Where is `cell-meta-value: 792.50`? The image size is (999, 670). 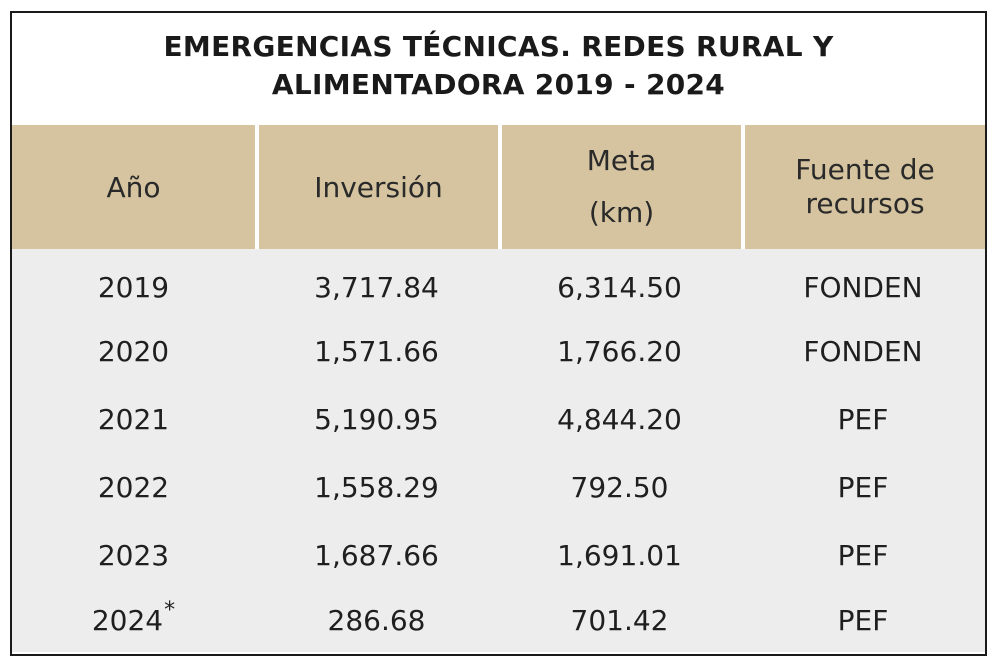
cell-meta-value: 792.50 is located at coordinates (619, 487).